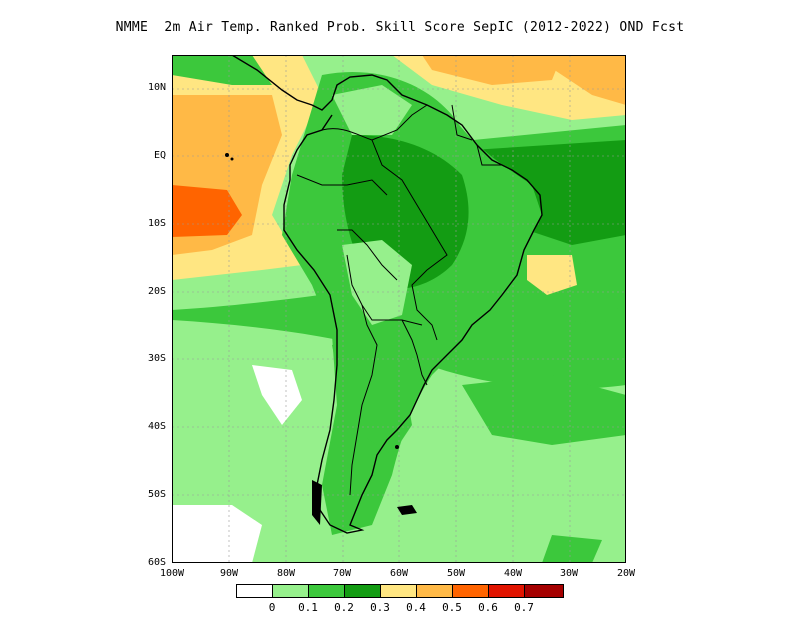  Describe the element at coordinates (207, 211) in the screenshot. I see `field-dark-orange-pacific` at that location.